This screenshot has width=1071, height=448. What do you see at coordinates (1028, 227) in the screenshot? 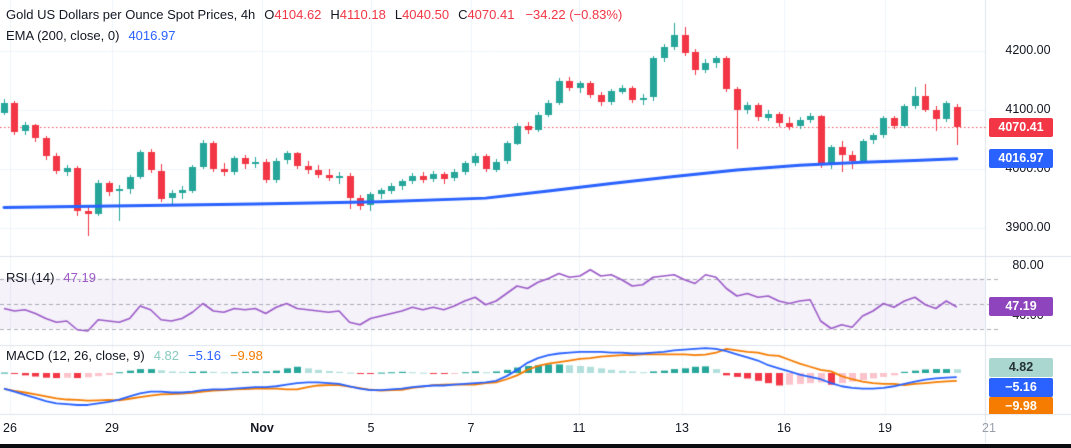
I see `price-axis-label: 3900.00` at bounding box center [1028, 227].